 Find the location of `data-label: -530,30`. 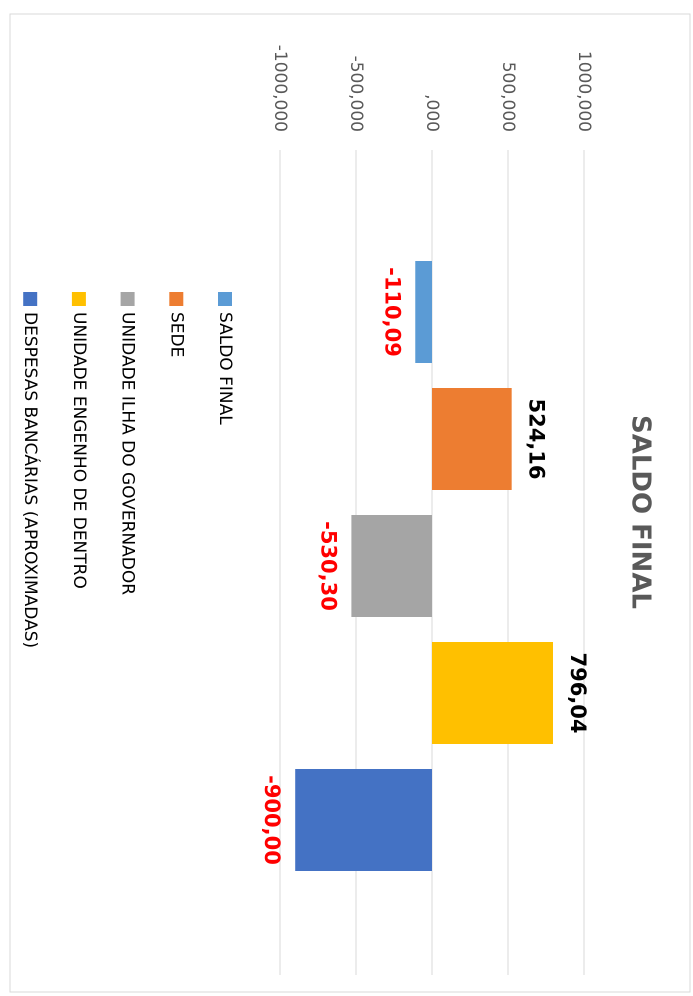

data-label: -530,30 is located at coordinates (328, 566).